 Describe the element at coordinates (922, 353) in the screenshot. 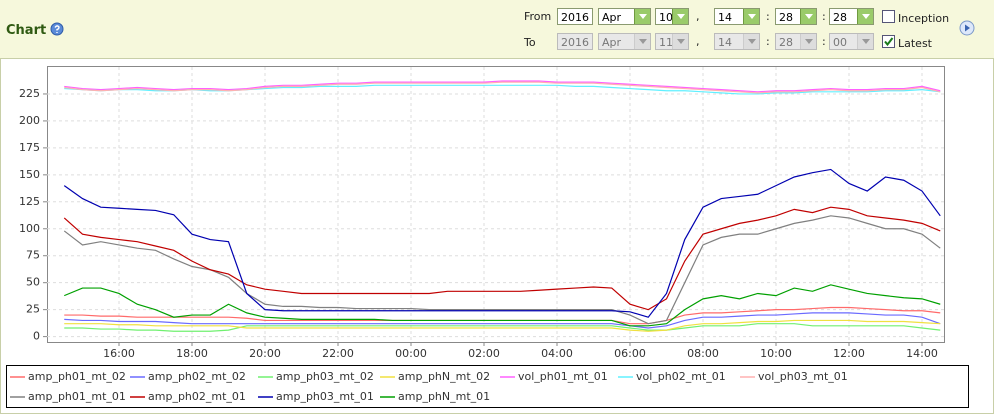

I see `x-tick-label: 14:00` at that location.